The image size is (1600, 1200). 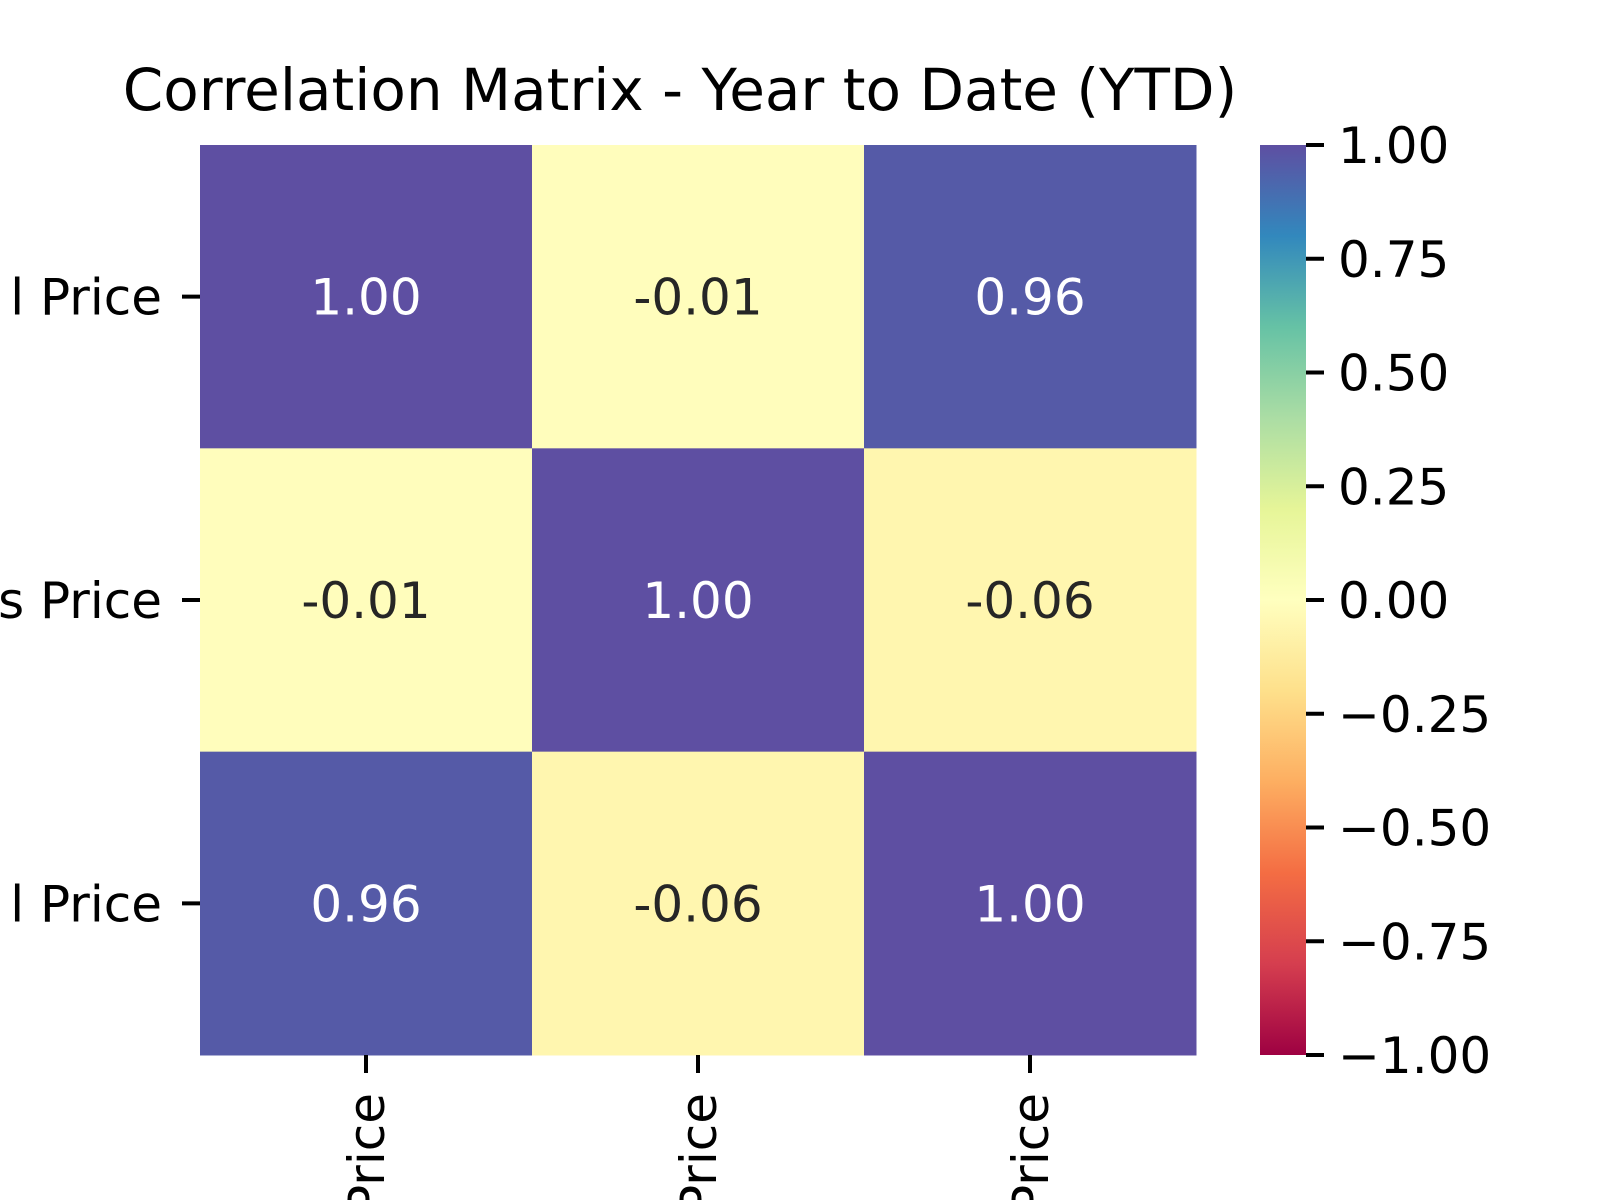 I want to click on chart-title: Correlation Matrix - Year to Date (YTD), so click(x=680, y=90).